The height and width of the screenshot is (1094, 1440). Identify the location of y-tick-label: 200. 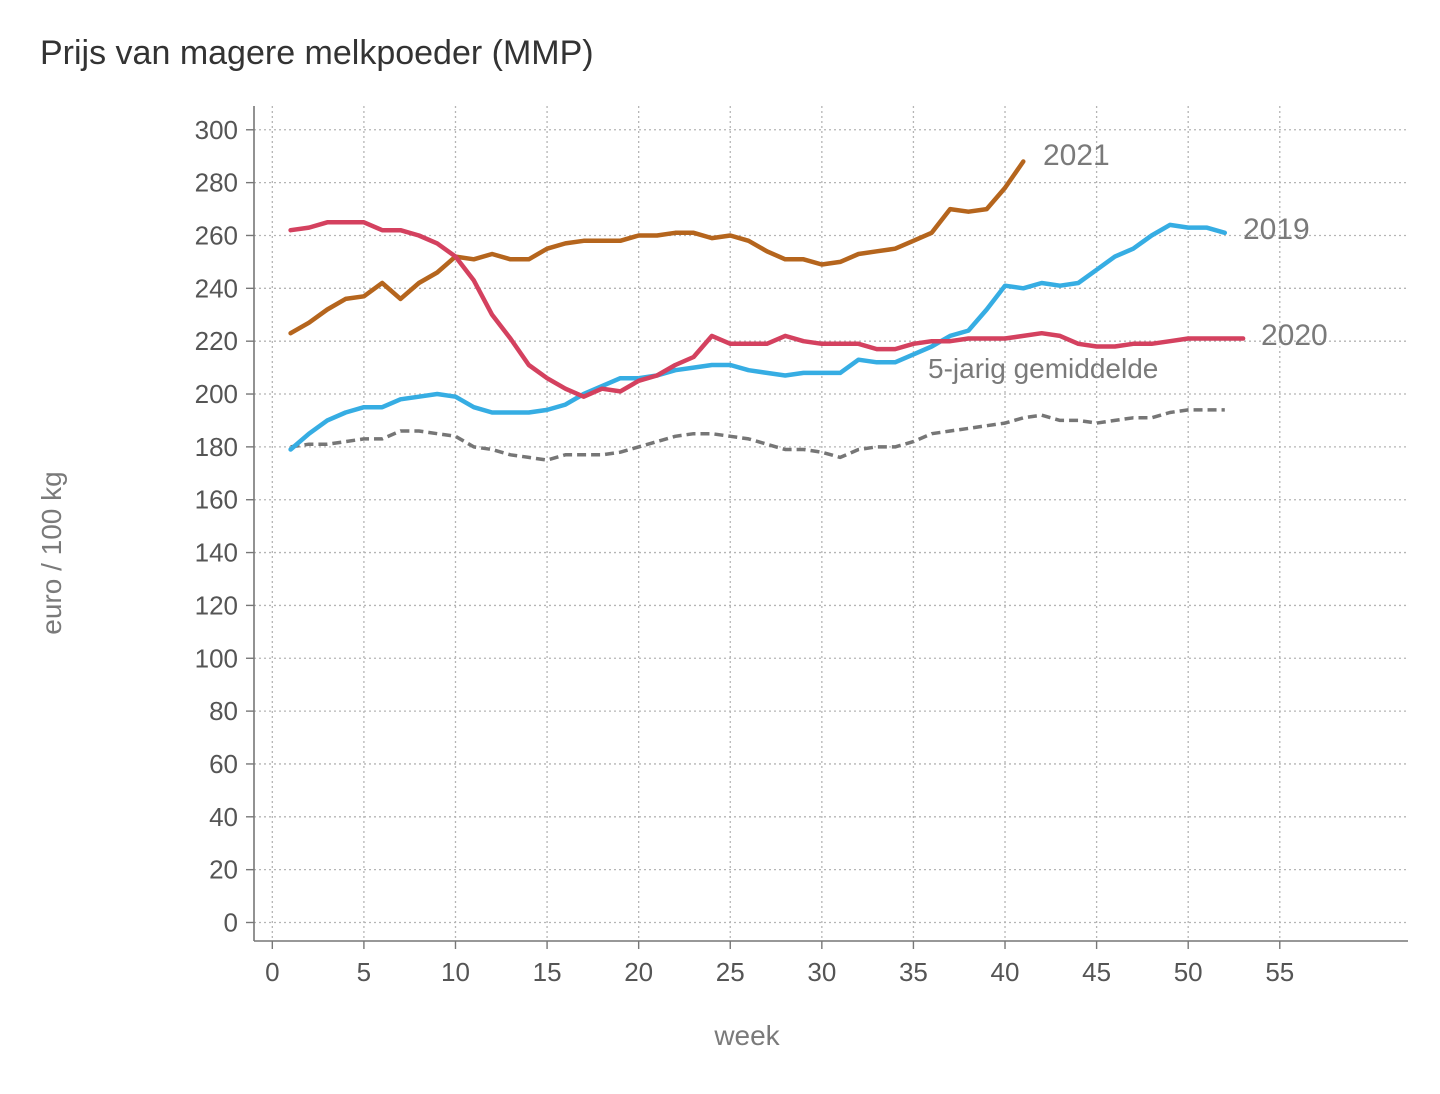
(216, 394).